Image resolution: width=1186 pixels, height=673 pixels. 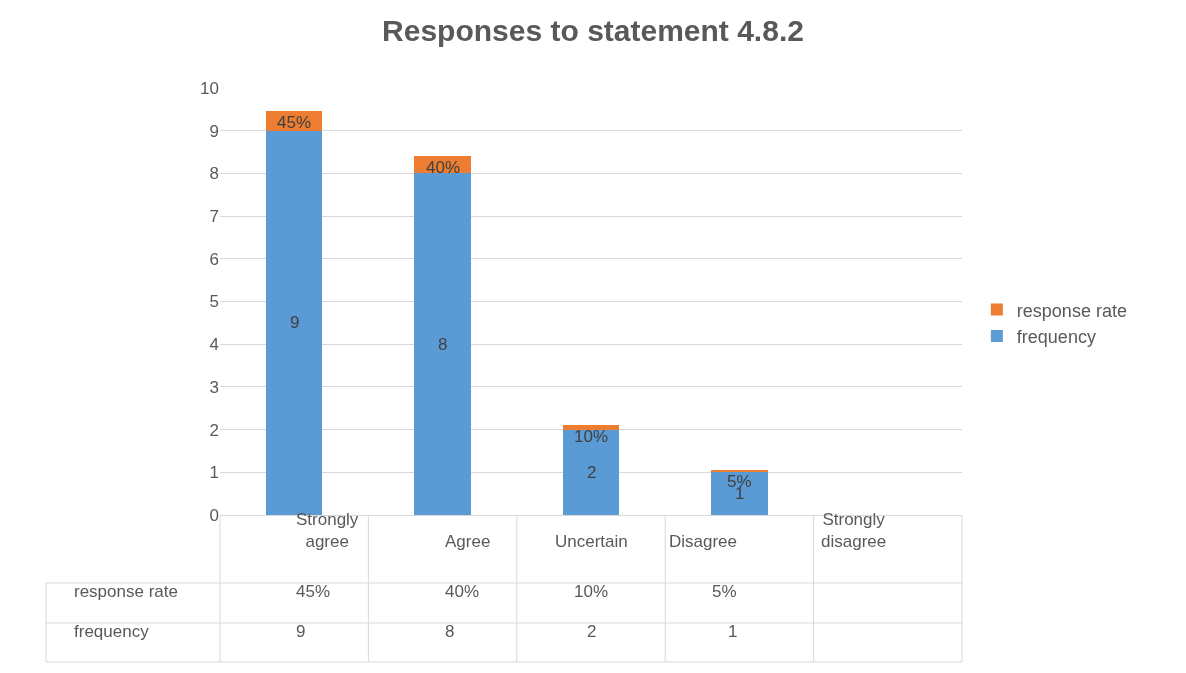 What do you see at coordinates (111, 631) in the screenshot?
I see `text: frequency` at bounding box center [111, 631].